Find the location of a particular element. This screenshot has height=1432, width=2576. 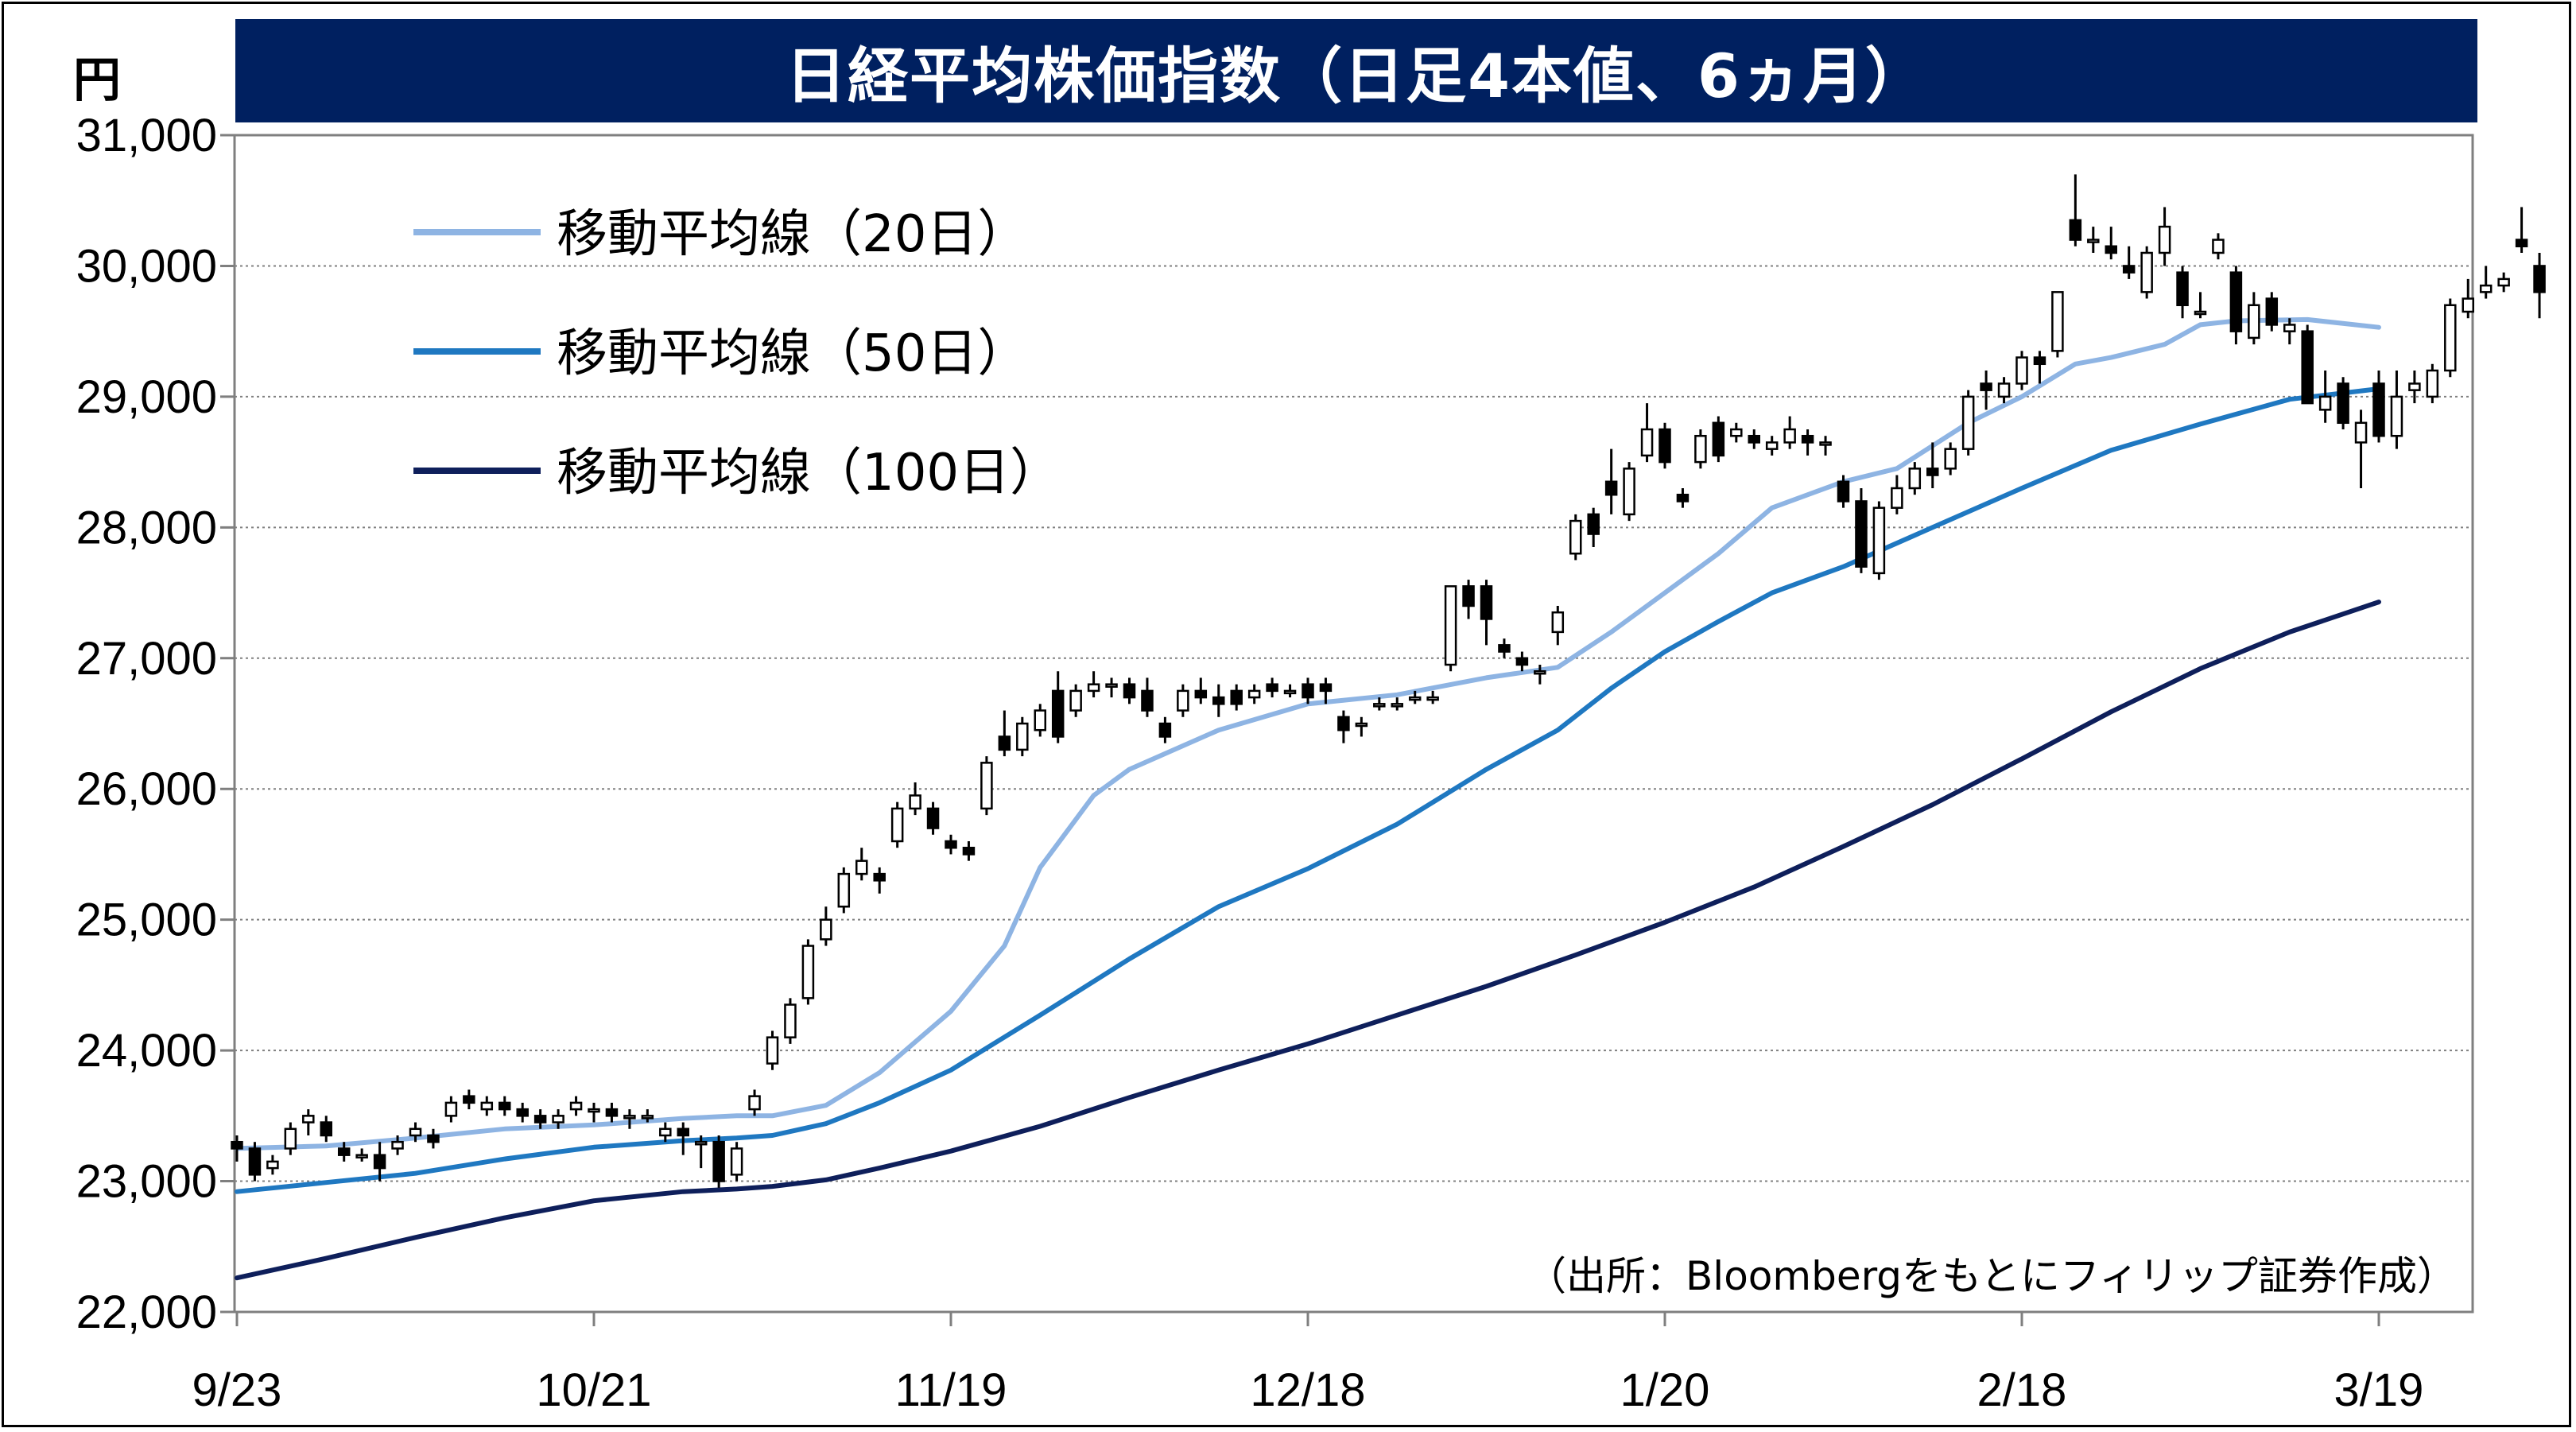

legend-label: 移動平均線（20日） is located at coordinates (792, 234).